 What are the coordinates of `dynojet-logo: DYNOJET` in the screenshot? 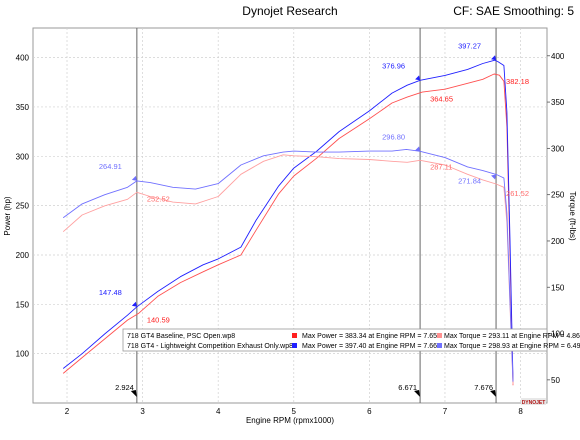 It's located at (533, 402).